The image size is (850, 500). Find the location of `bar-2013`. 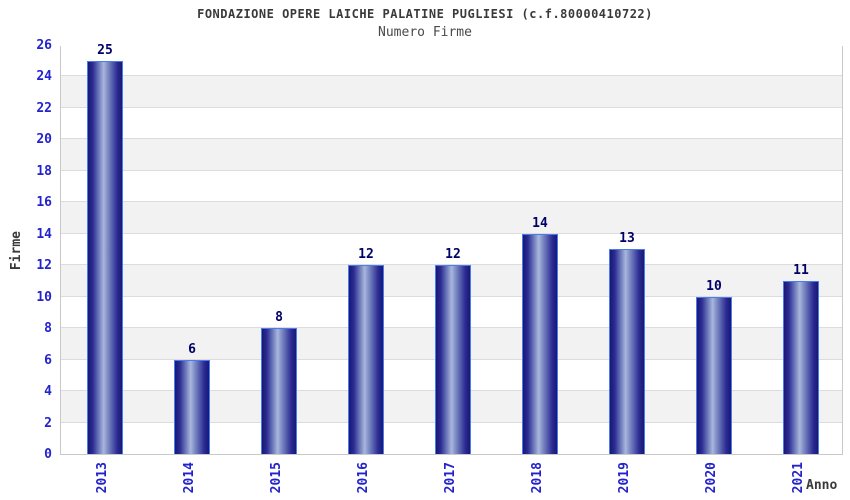

bar-2013 is located at coordinates (105, 257).